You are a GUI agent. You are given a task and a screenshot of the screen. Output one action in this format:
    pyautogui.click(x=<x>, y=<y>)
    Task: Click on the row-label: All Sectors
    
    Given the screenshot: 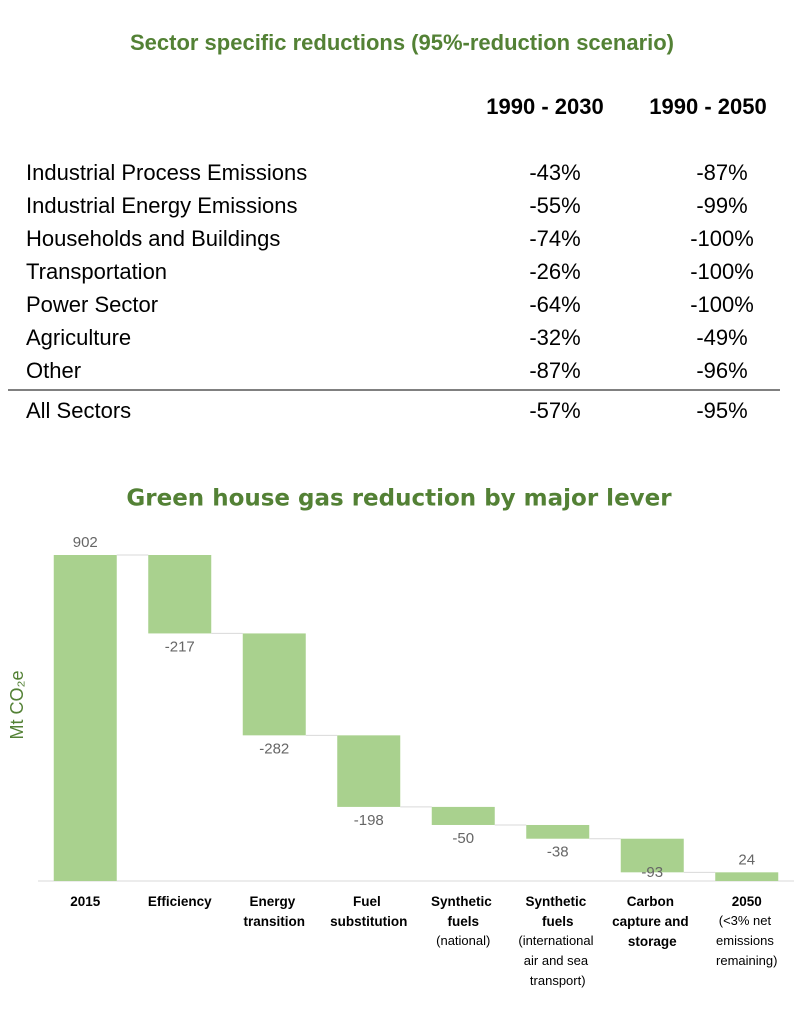 What is the action you would take?
    pyautogui.click(x=78, y=410)
    